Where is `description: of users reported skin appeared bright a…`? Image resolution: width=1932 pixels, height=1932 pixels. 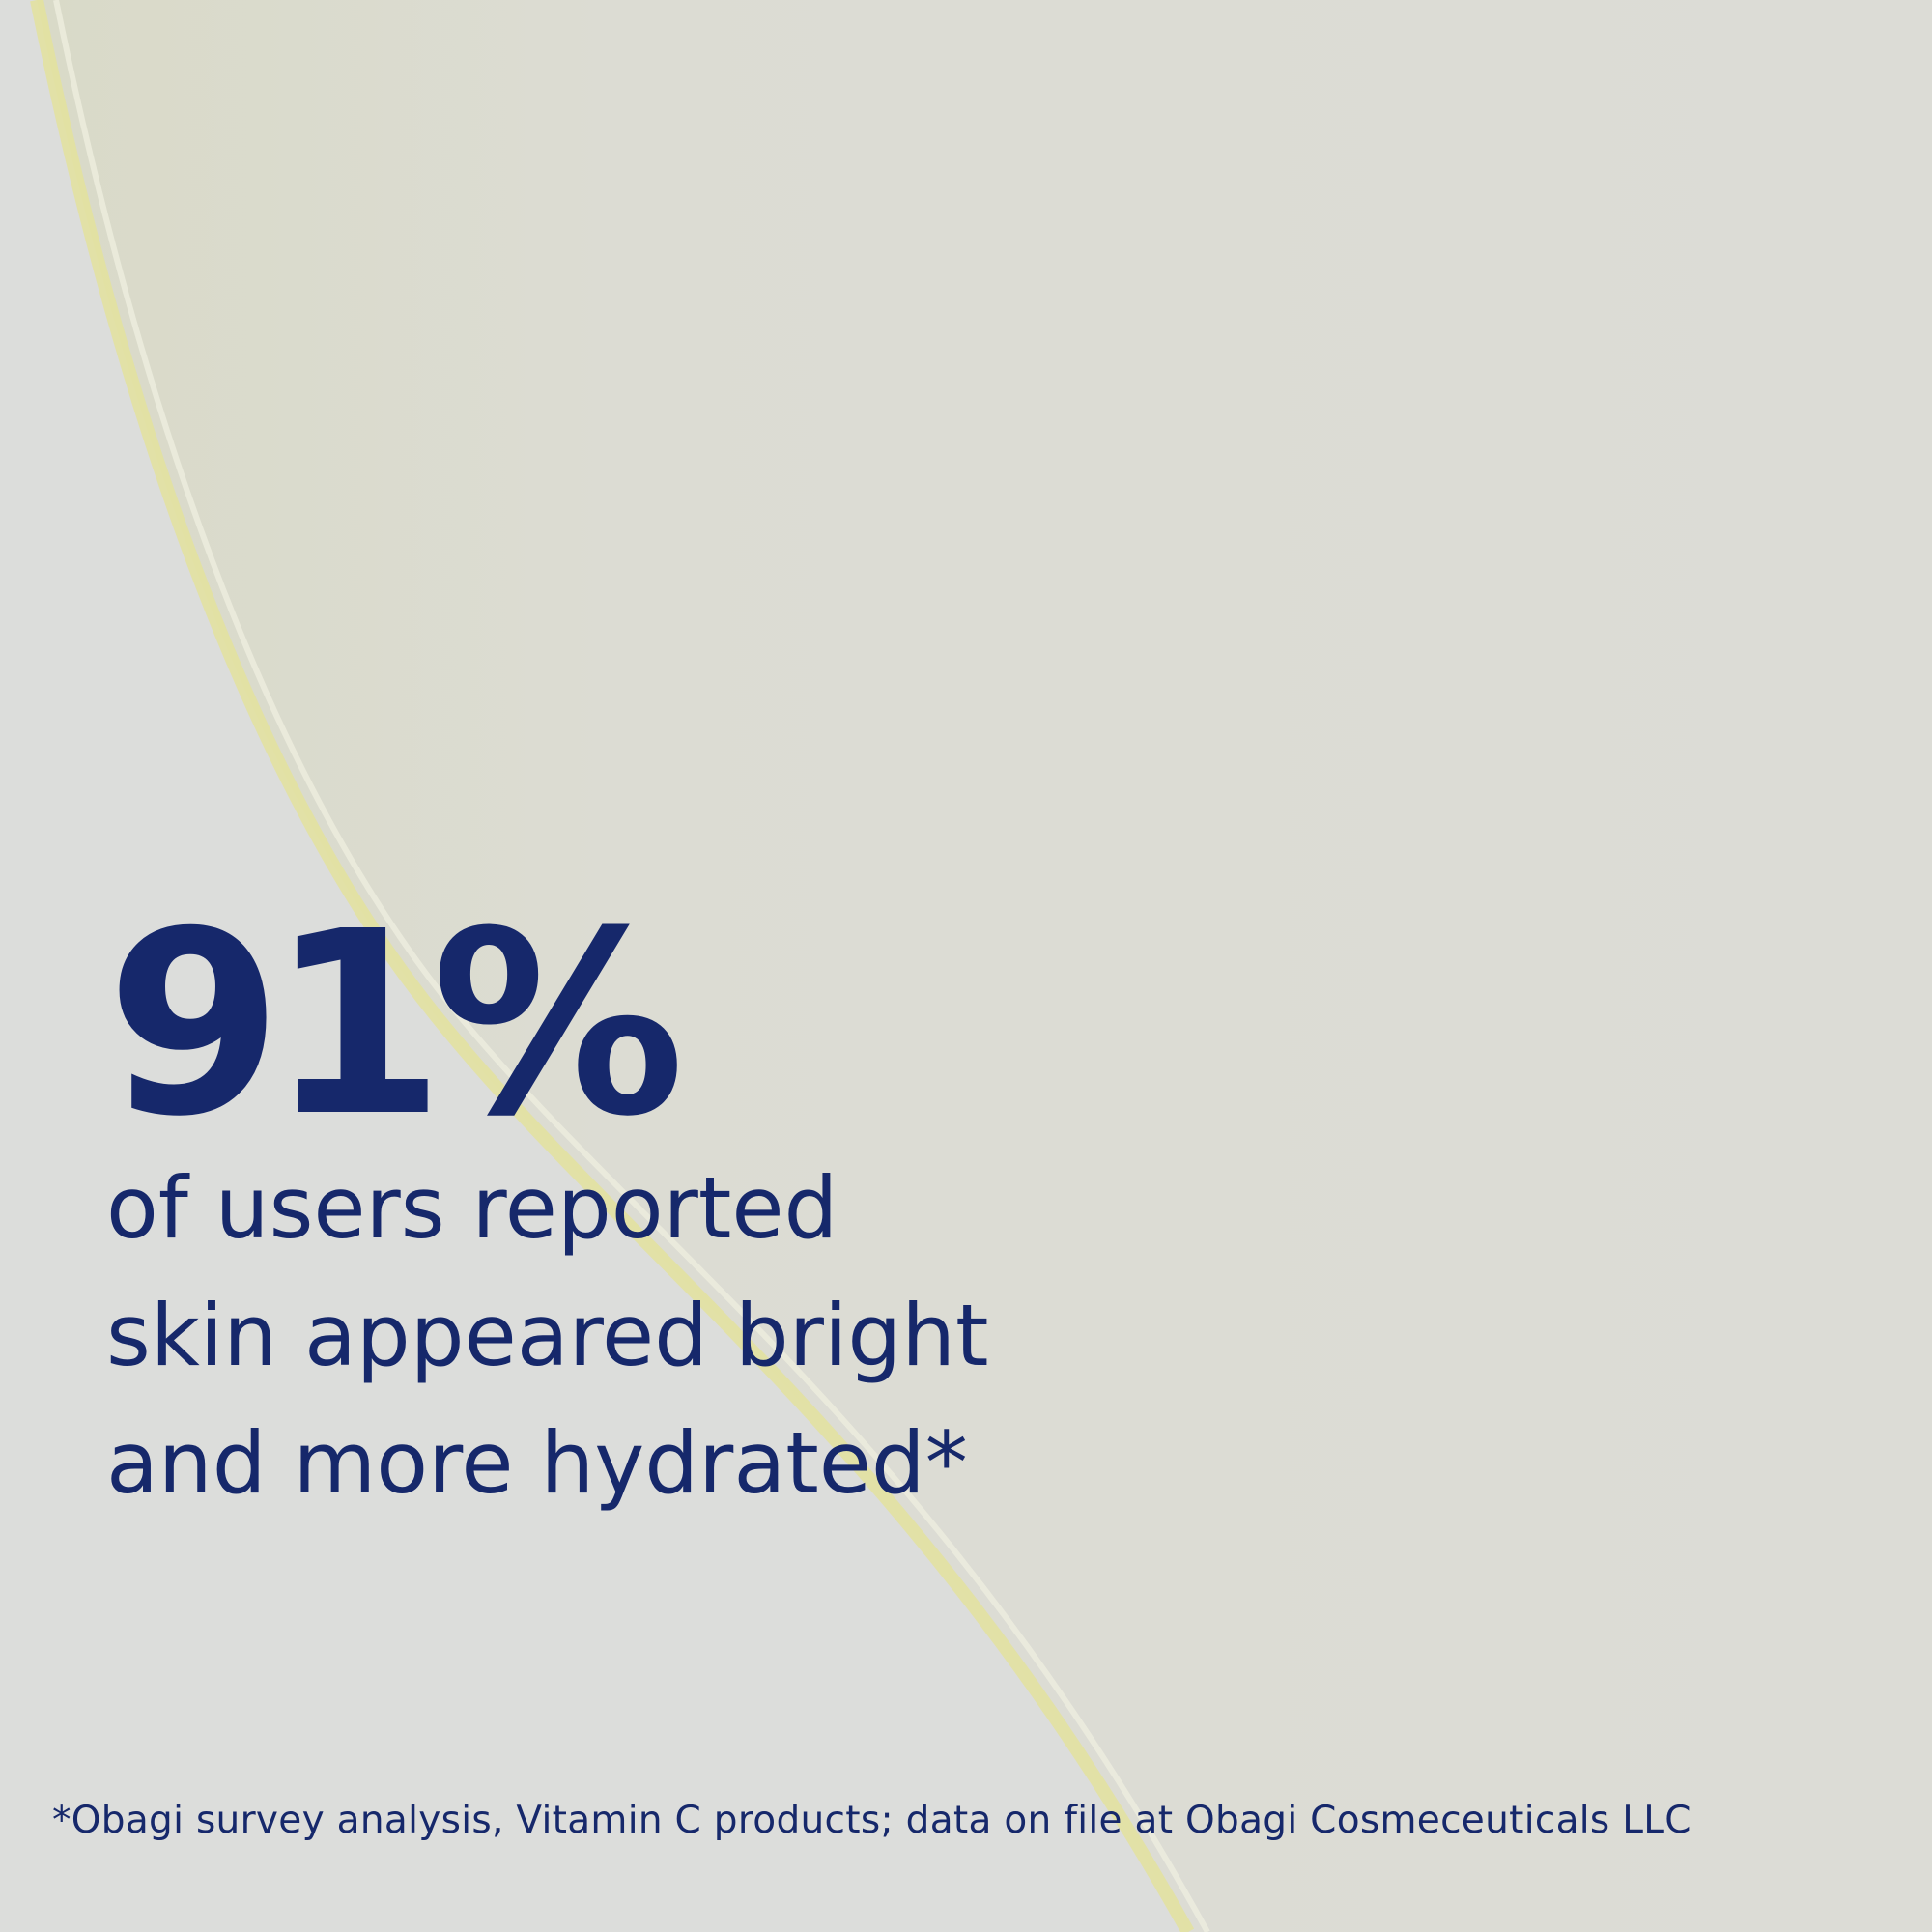
description: of users reported skin appeared bright a… is located at coordinates (547, 1336).